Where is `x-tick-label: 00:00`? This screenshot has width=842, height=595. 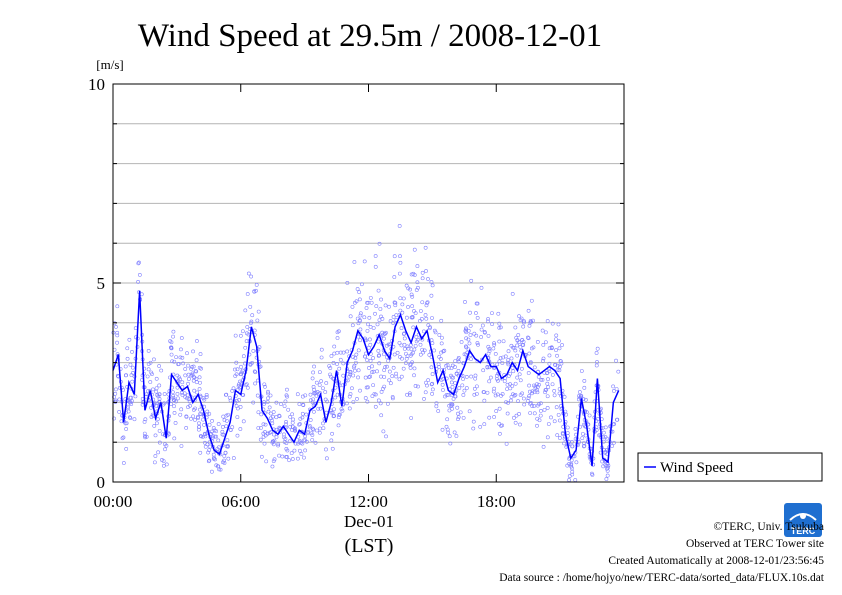 x-tick-label: 00:00 is located at coordinates (113, 501).